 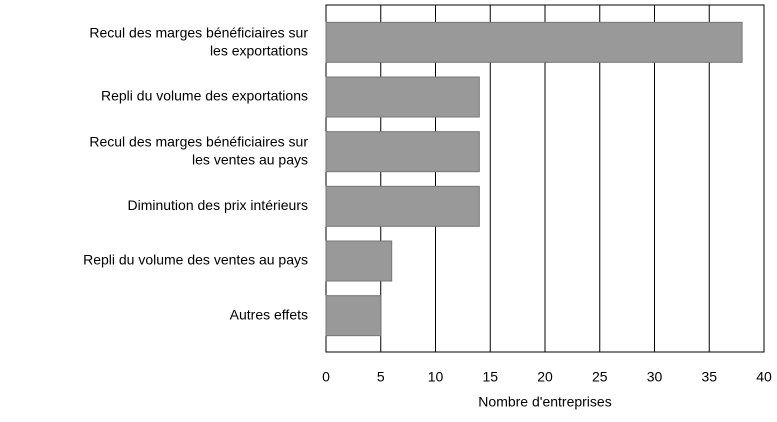 I want to click on x-tick-label: 0, so click(x=326, y=377).